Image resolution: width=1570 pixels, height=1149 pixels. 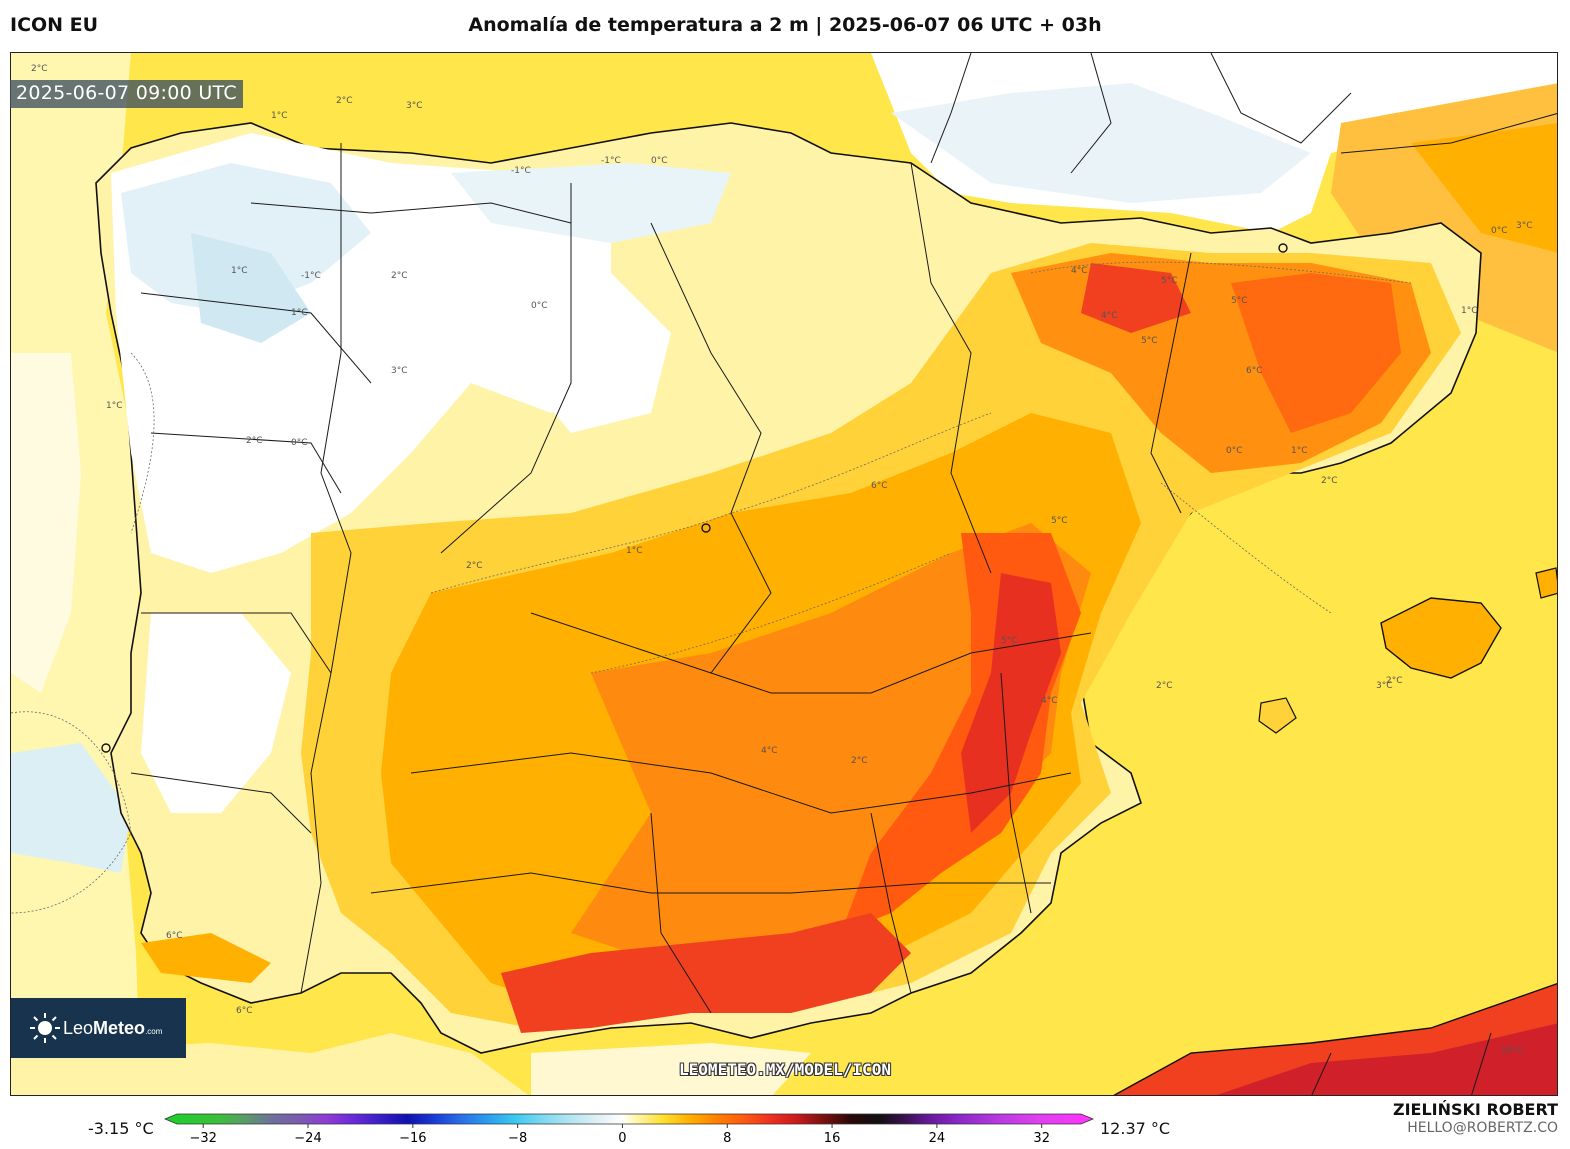 I want to click on algarve-warm, so click(x=206, y=958).